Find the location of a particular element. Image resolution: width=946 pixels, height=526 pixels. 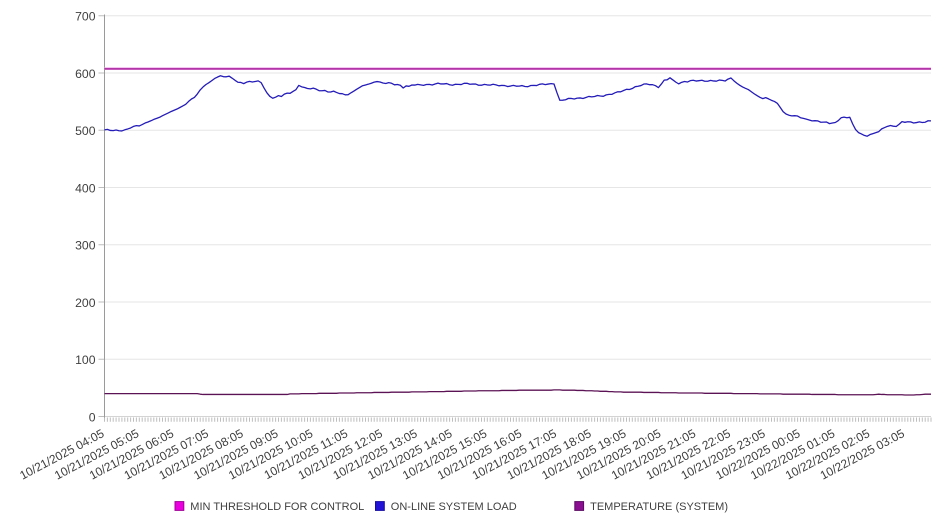

svg-text: 100 is located at coordinates (85, 360).